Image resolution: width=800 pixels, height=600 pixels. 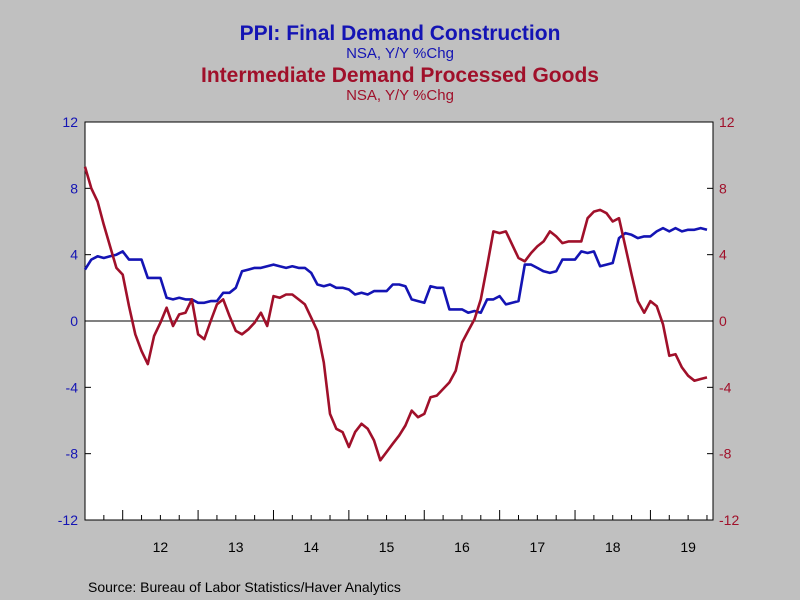 What do you see at coordinates (400, 33) in the screenshot?
I see `chart-title: PPI: Final Demand Construction` at bounding box center [400, 33].